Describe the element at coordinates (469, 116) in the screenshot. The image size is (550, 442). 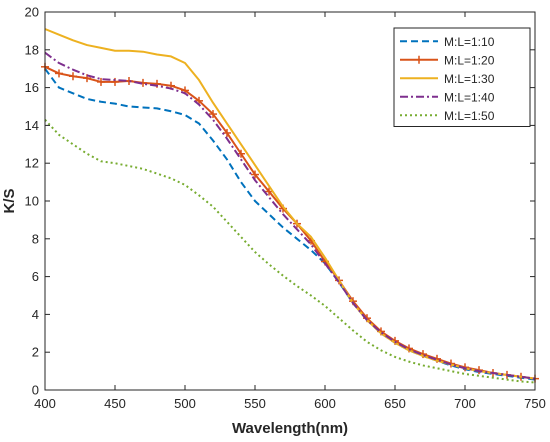
I see `legend-label: M:L=1:50` at that location.